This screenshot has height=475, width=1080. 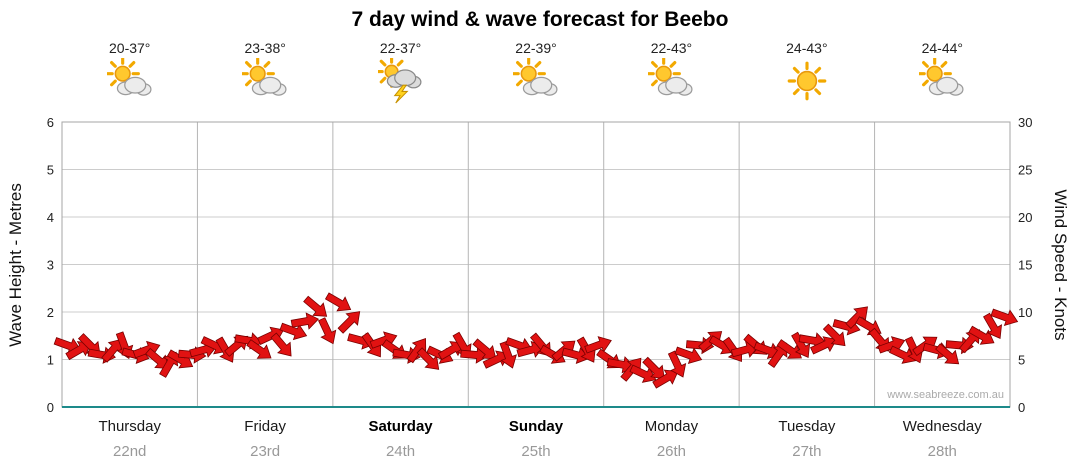 What do you see at coordinates (807, 81) in the screenshot?
I see `weather-icon-sun` at bounding box center [807, 81].